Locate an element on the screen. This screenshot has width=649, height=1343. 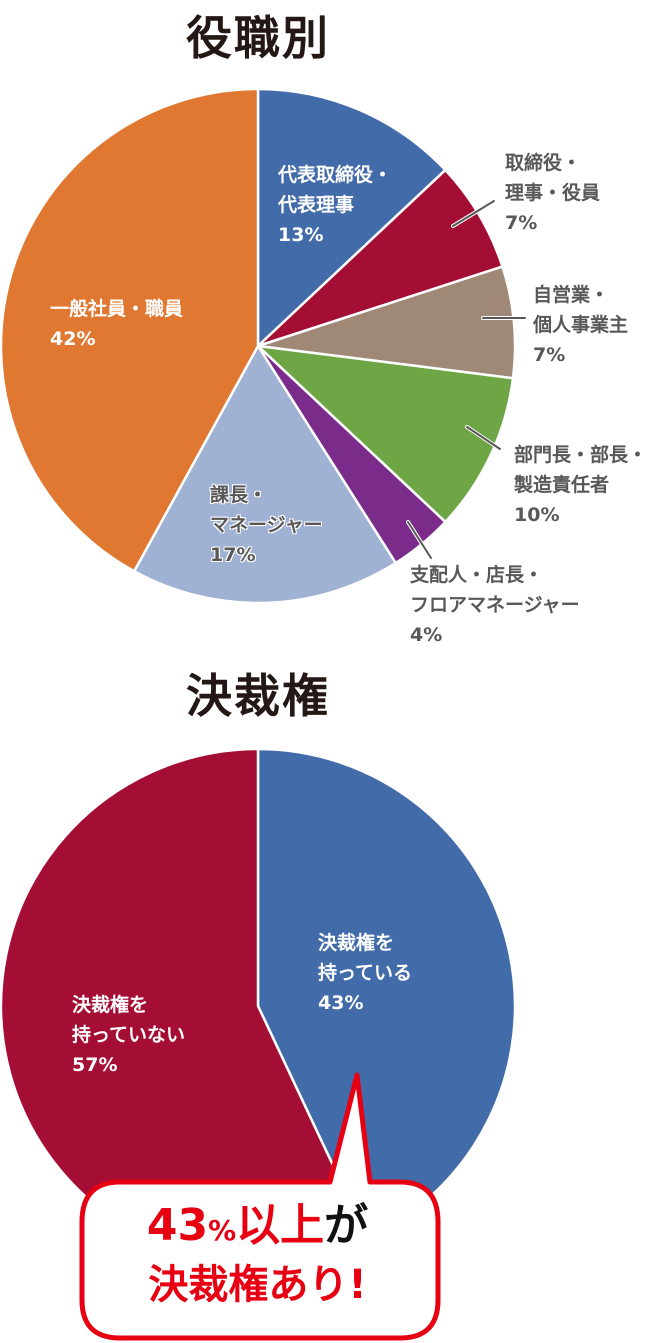
callout-number: 43 is located at coordinates (177, 1225).